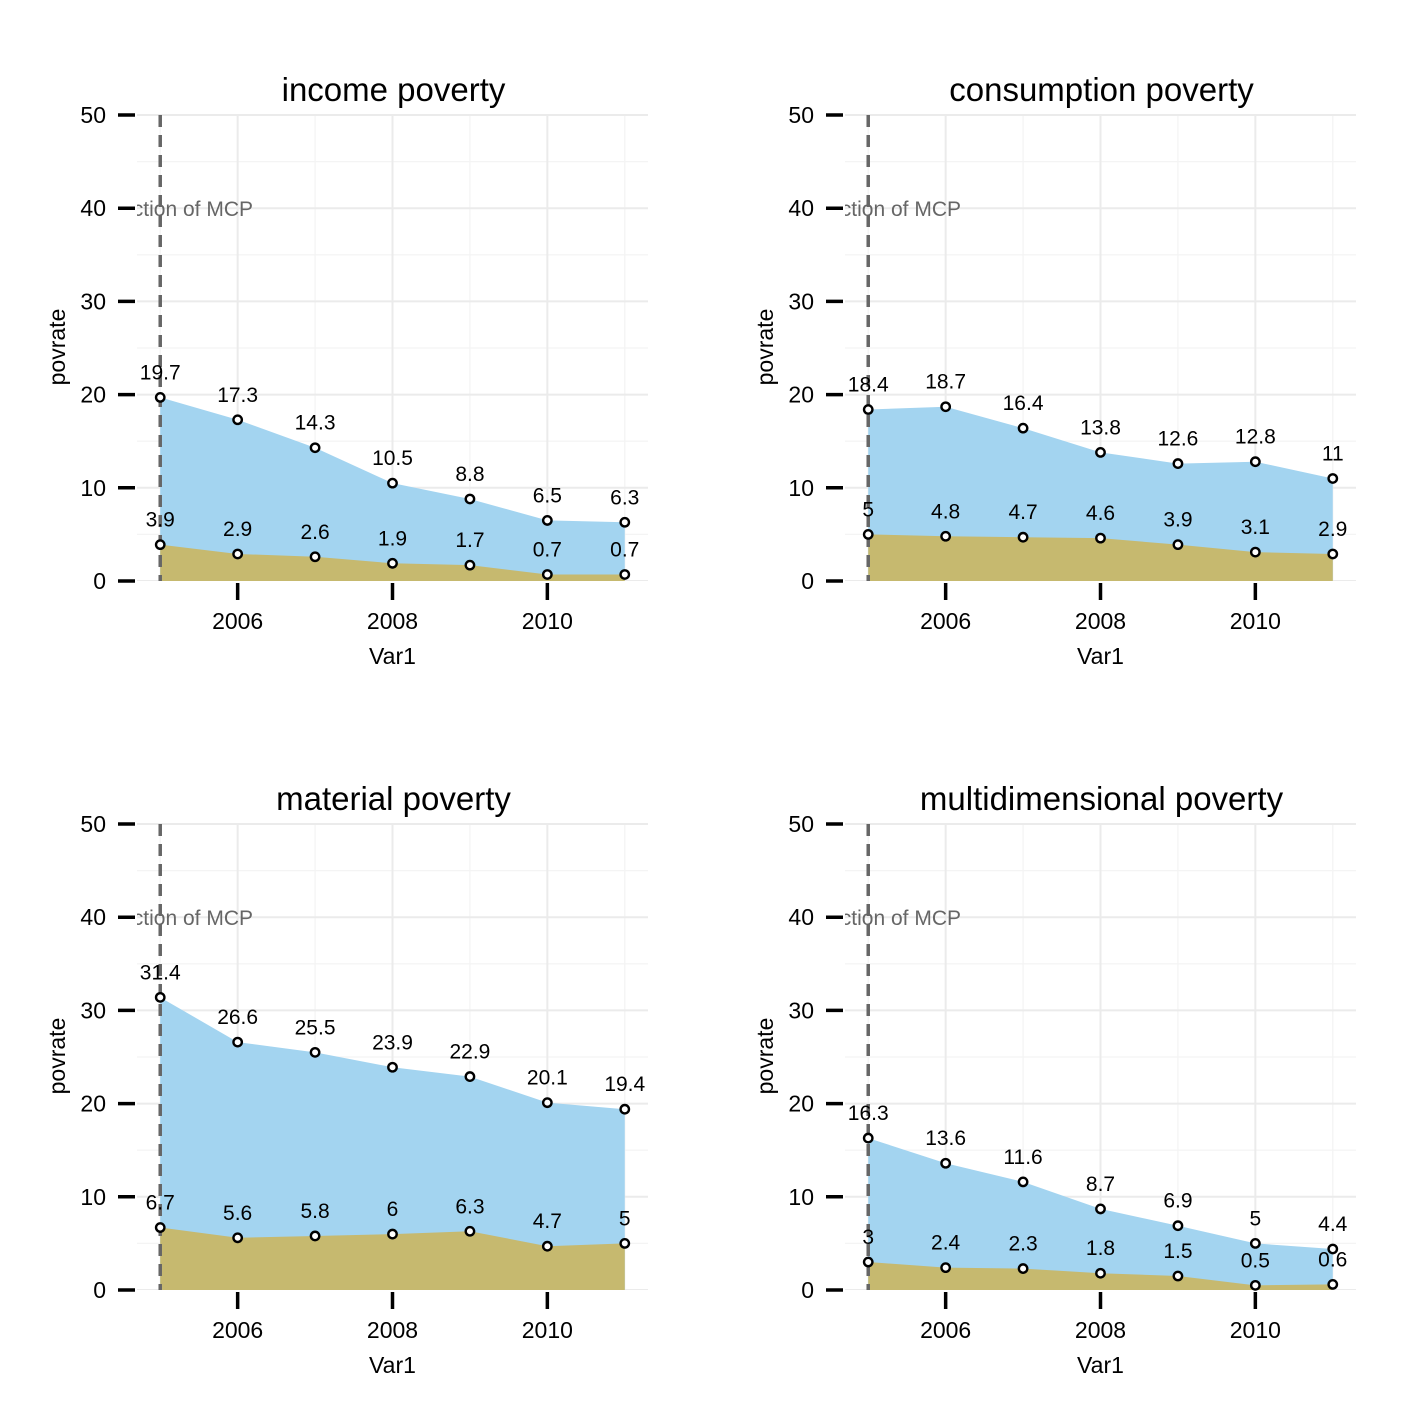 This screenshot has height=1417, width=1417. I want to click on lower-data-label: 6.7, so click(160, 1203).